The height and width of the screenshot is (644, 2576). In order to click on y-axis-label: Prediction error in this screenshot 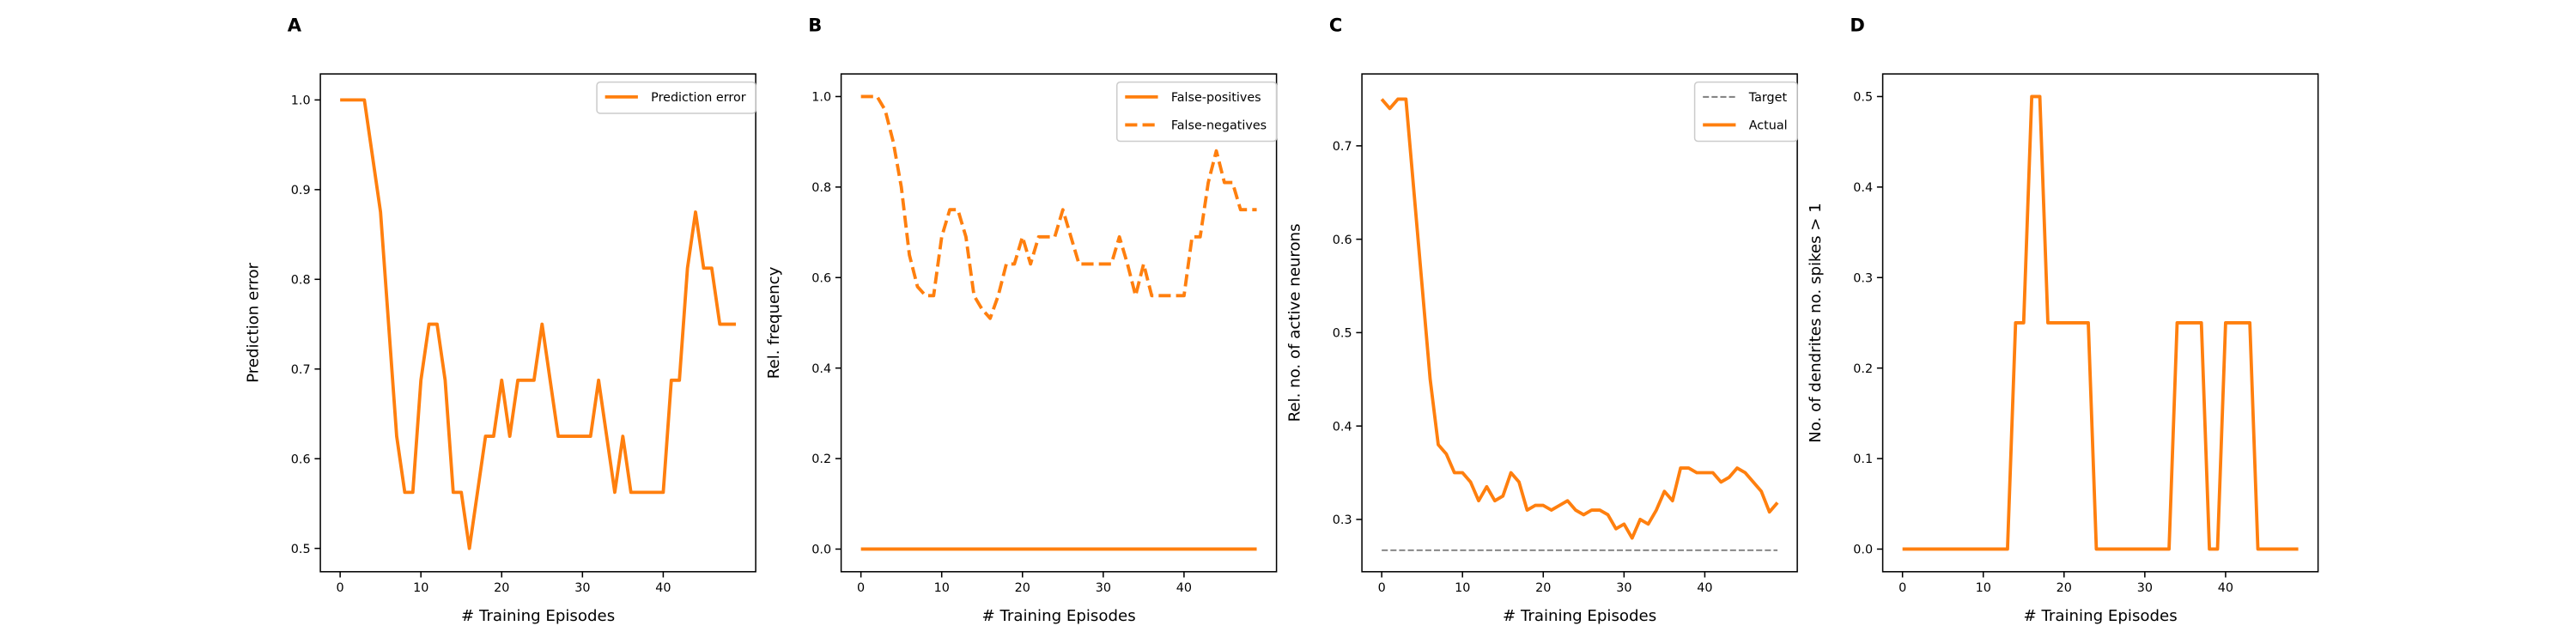, I will do `click(253, 322)`.